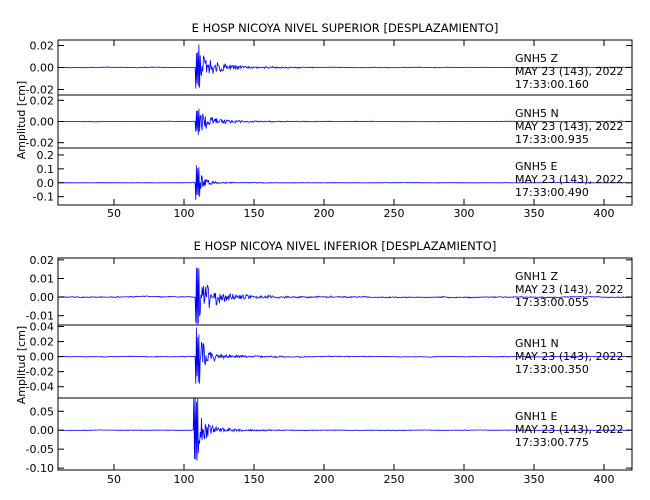  I want to click on station-label: GNH1 N, so click(537, 343).